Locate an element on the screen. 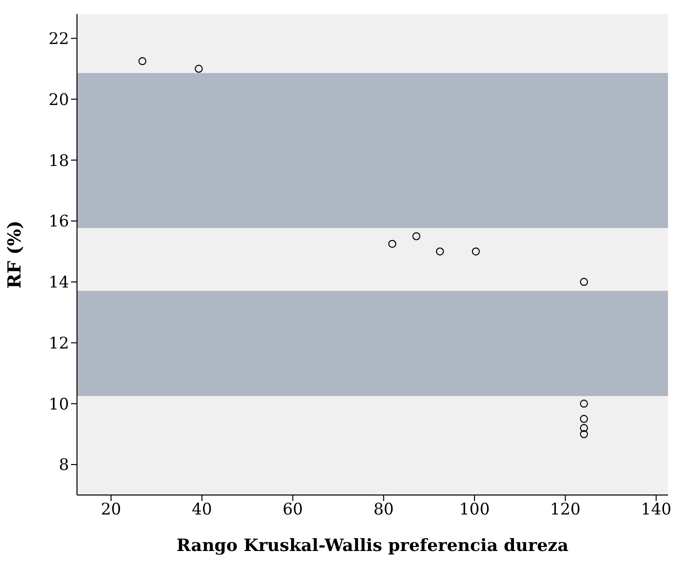 This screenshot has width=684, height=561. x-tick-label: 140 is located at coordinates (656, 508).